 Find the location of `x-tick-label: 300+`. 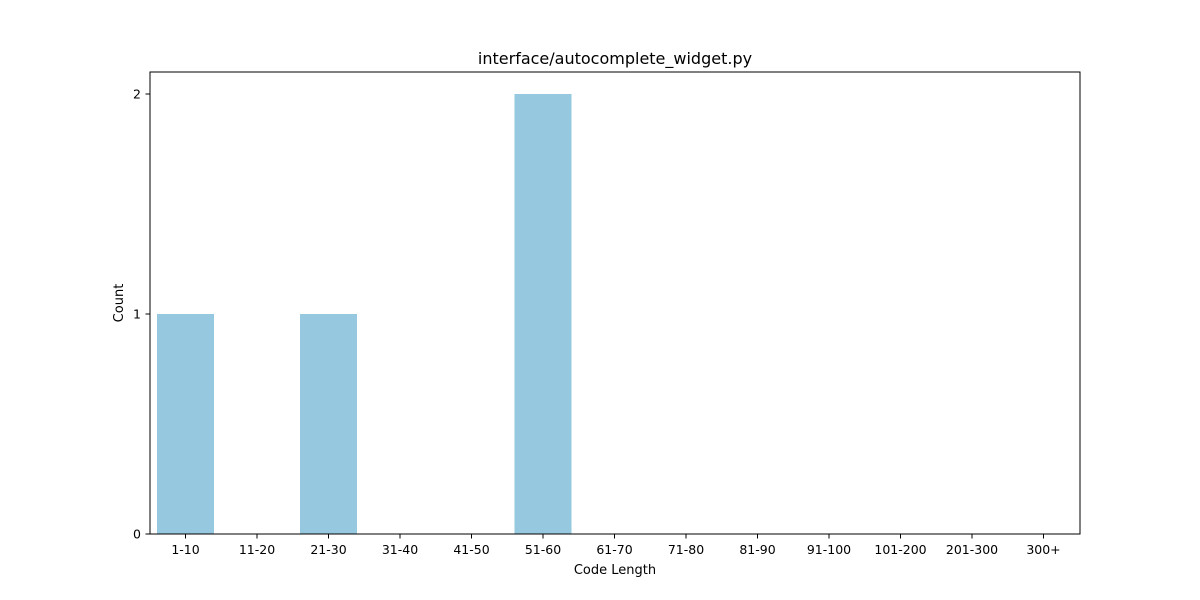

x-tick-label: 300+ is located at coordinates (1043, 549).